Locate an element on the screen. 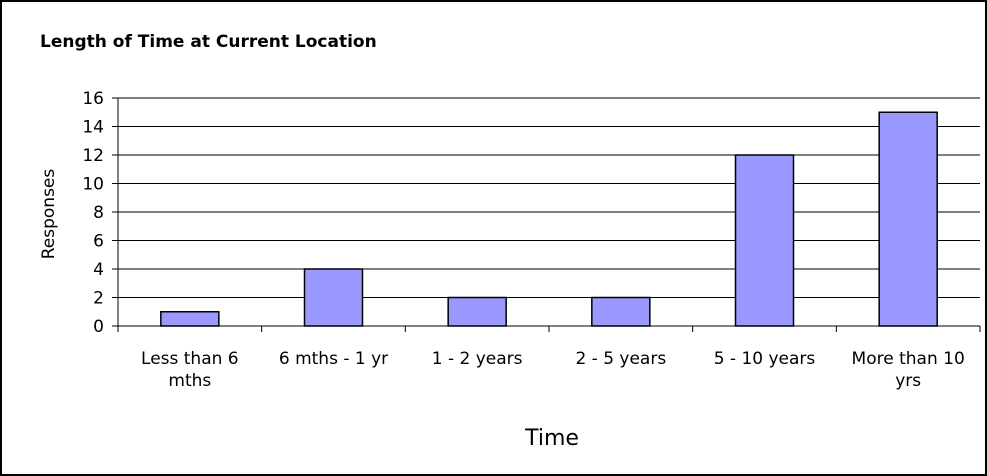 This screenshot has width=987, height=476. y-tick-label: 4 is located at coordinates (98, 270).